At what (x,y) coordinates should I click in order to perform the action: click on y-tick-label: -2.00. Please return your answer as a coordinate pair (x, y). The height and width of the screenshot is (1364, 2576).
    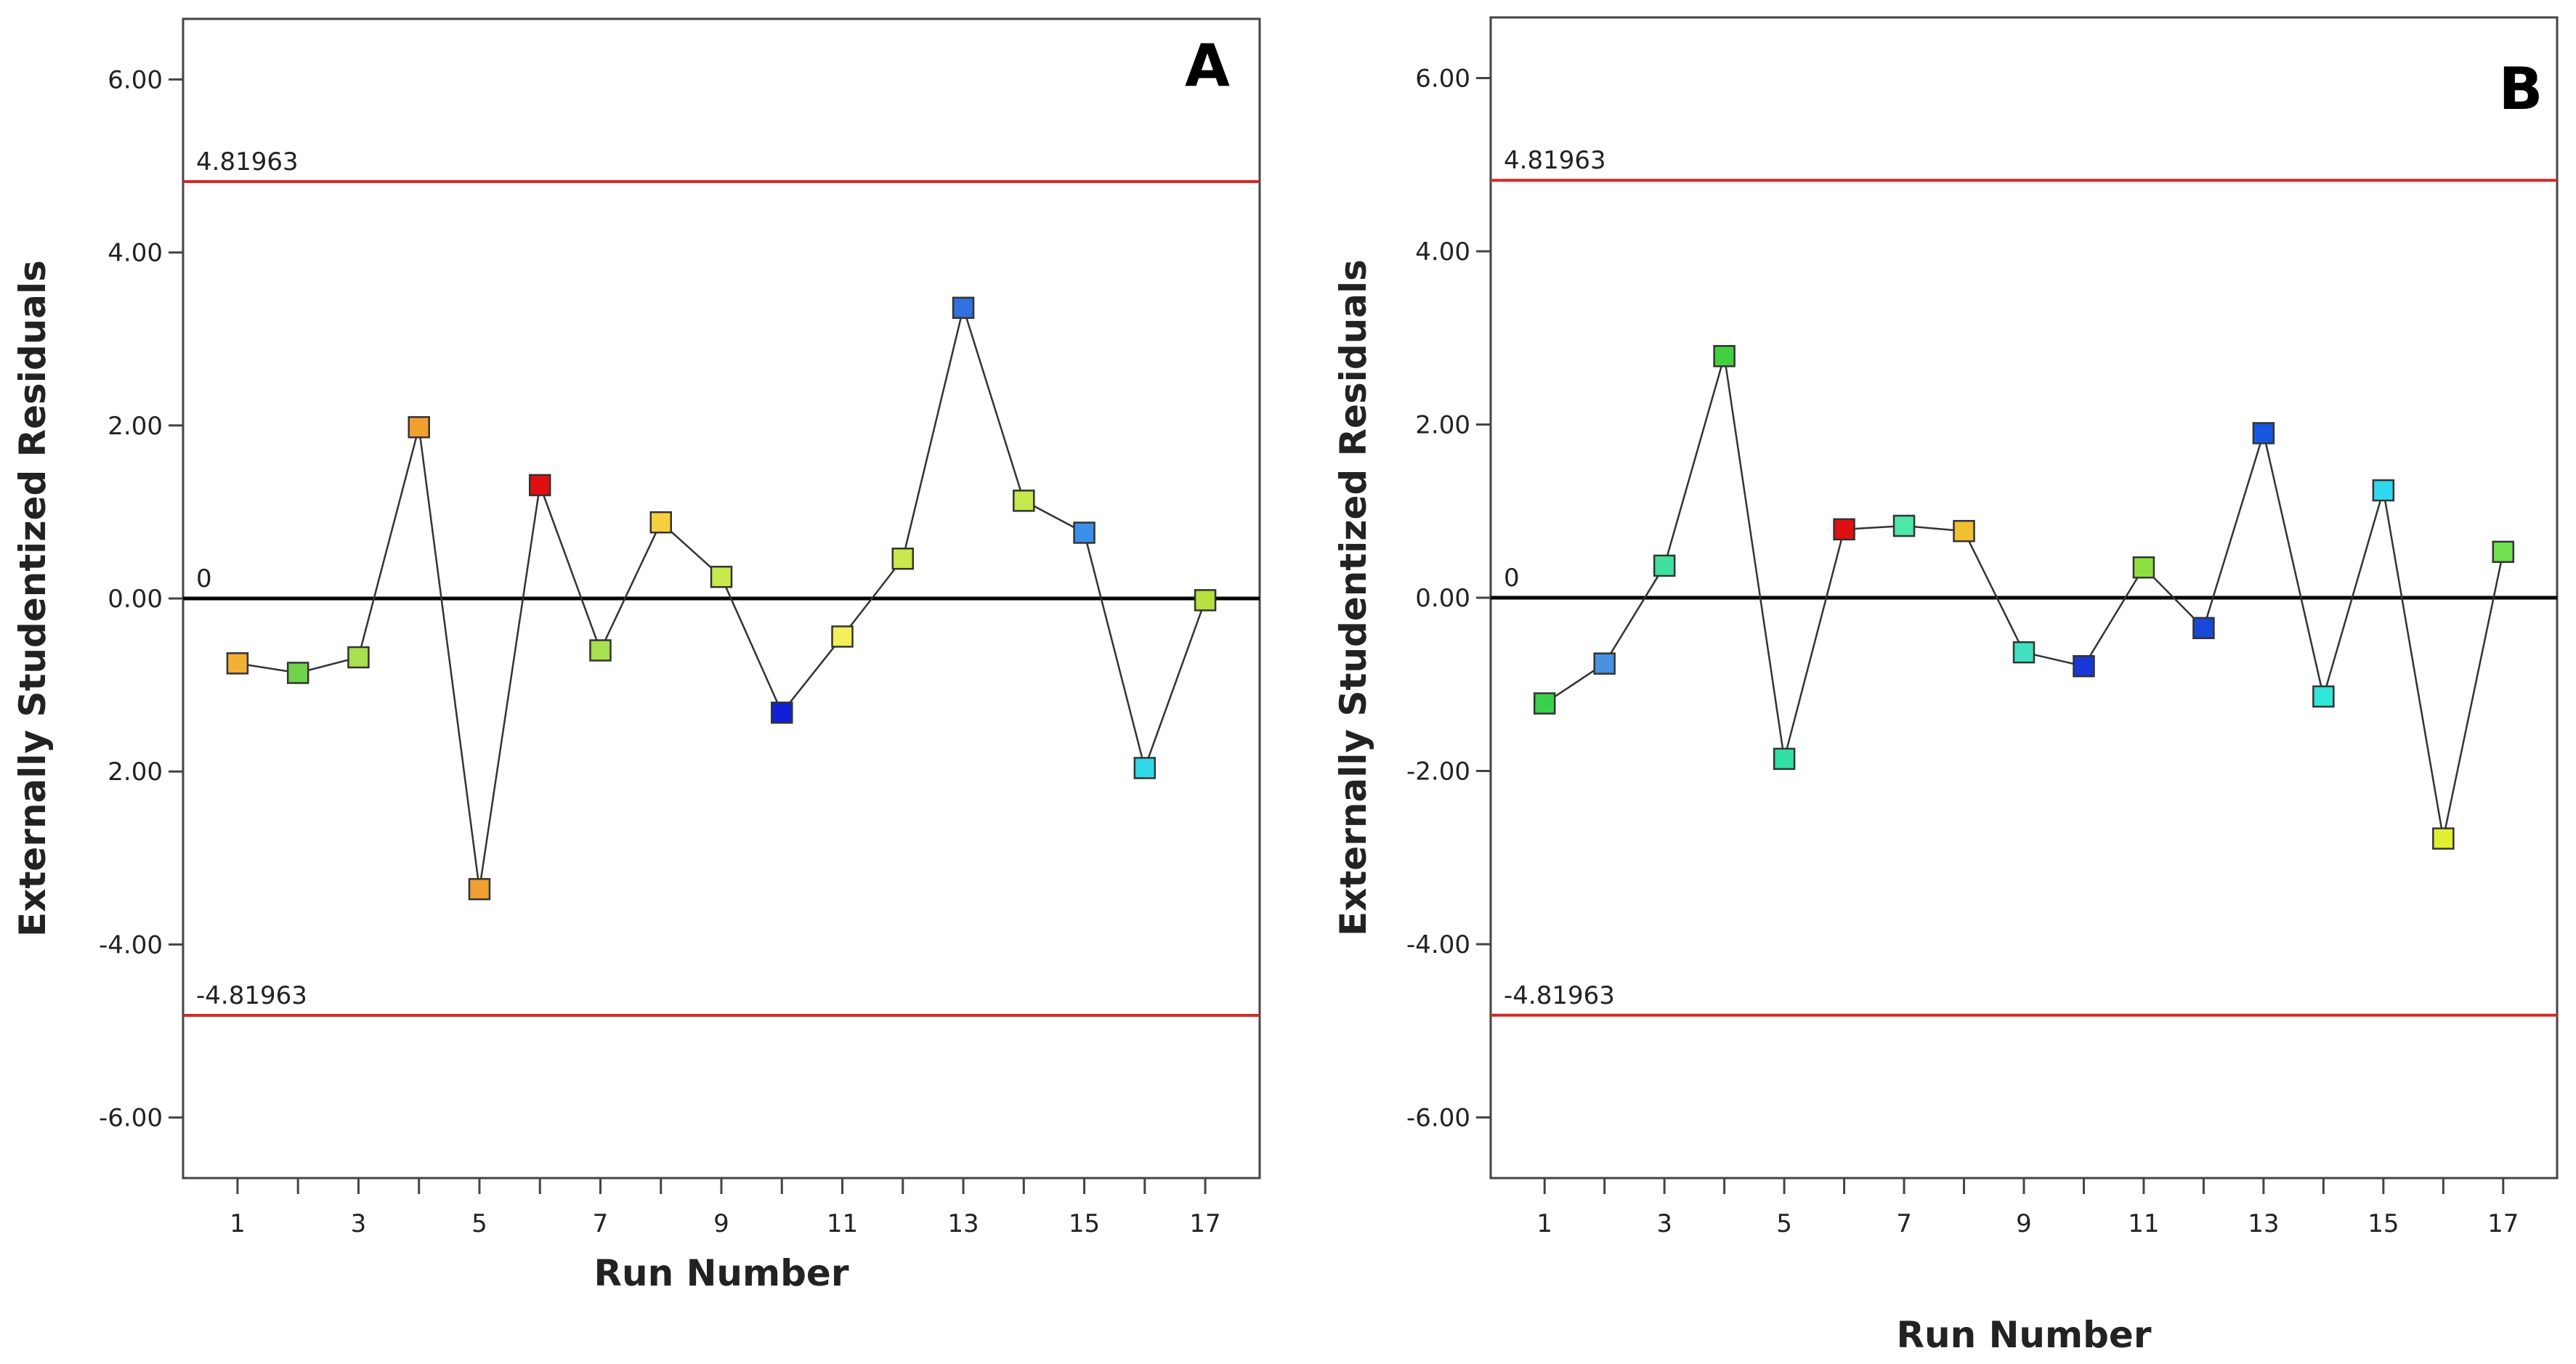
    Looking at the image, I should click on (1438, 773).